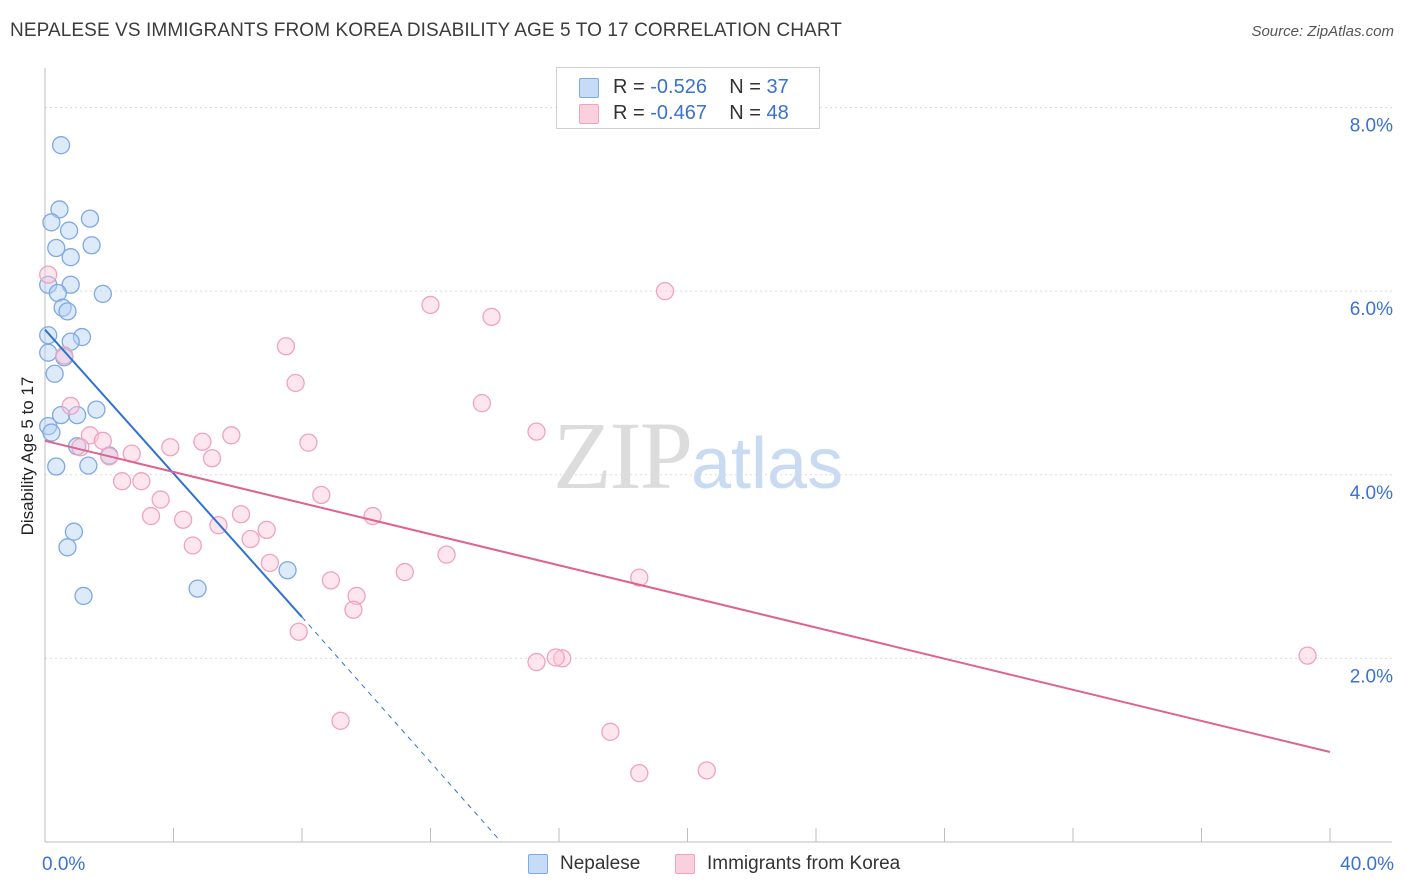  What do you see at coordinates (703, 865) in the screenshot?
I see `series-legend: Nepalese Immigrants from Korea` at bounding box center [703, 865].